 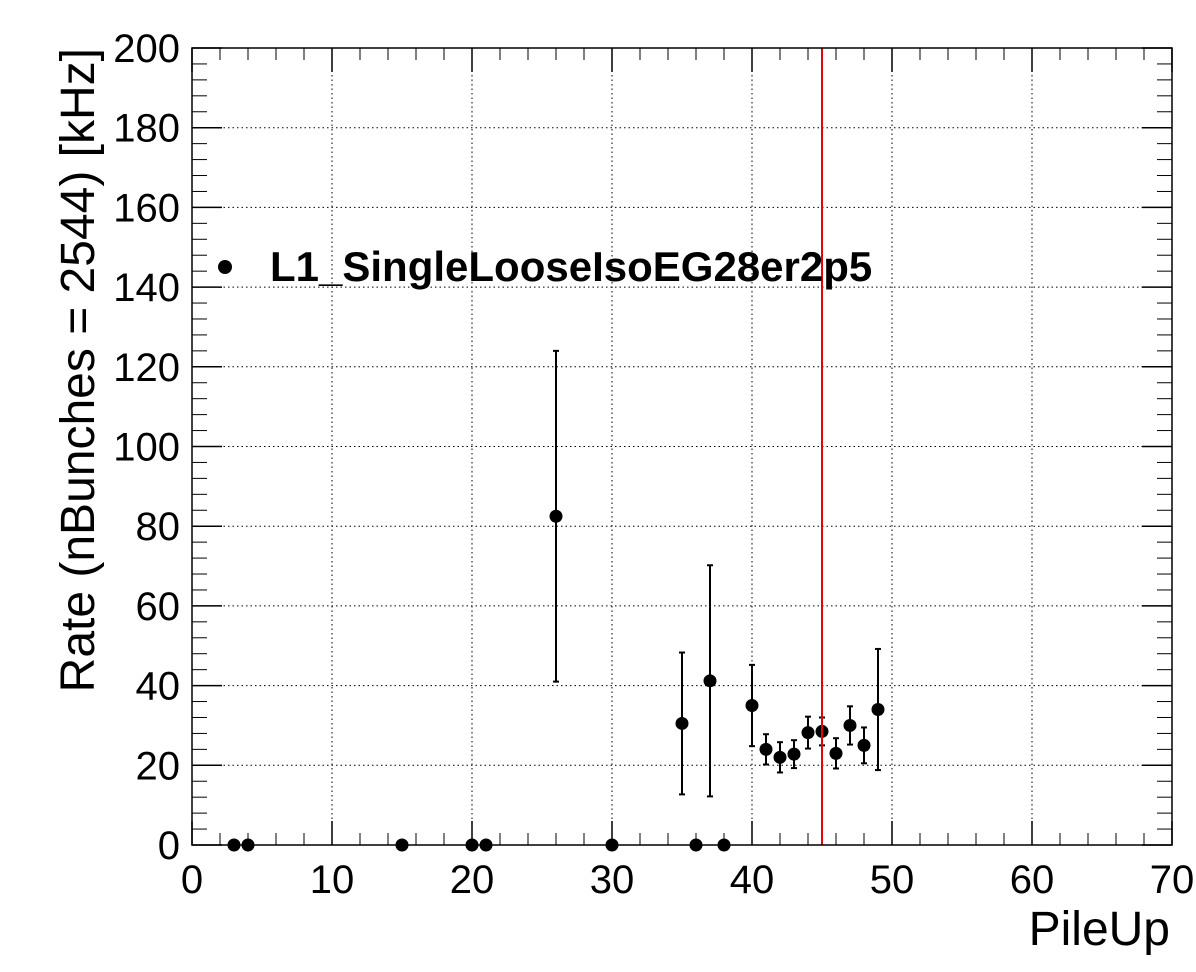 I want to click on y-tick-label: 60, so click(x=158, y=607).